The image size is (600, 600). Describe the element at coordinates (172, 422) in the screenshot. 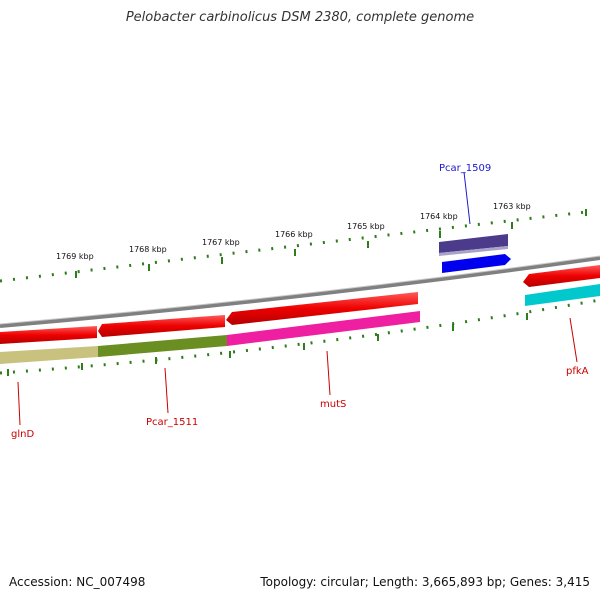

I see `label-Pcar_1511: Pcar_1511` at that location.